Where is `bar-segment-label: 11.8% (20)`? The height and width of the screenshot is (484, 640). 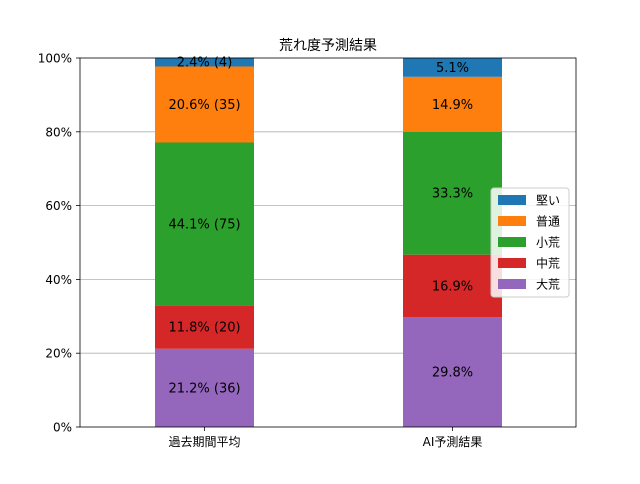
bar-segment-label: 11.8% (20) is located at coordinates (204, 328).